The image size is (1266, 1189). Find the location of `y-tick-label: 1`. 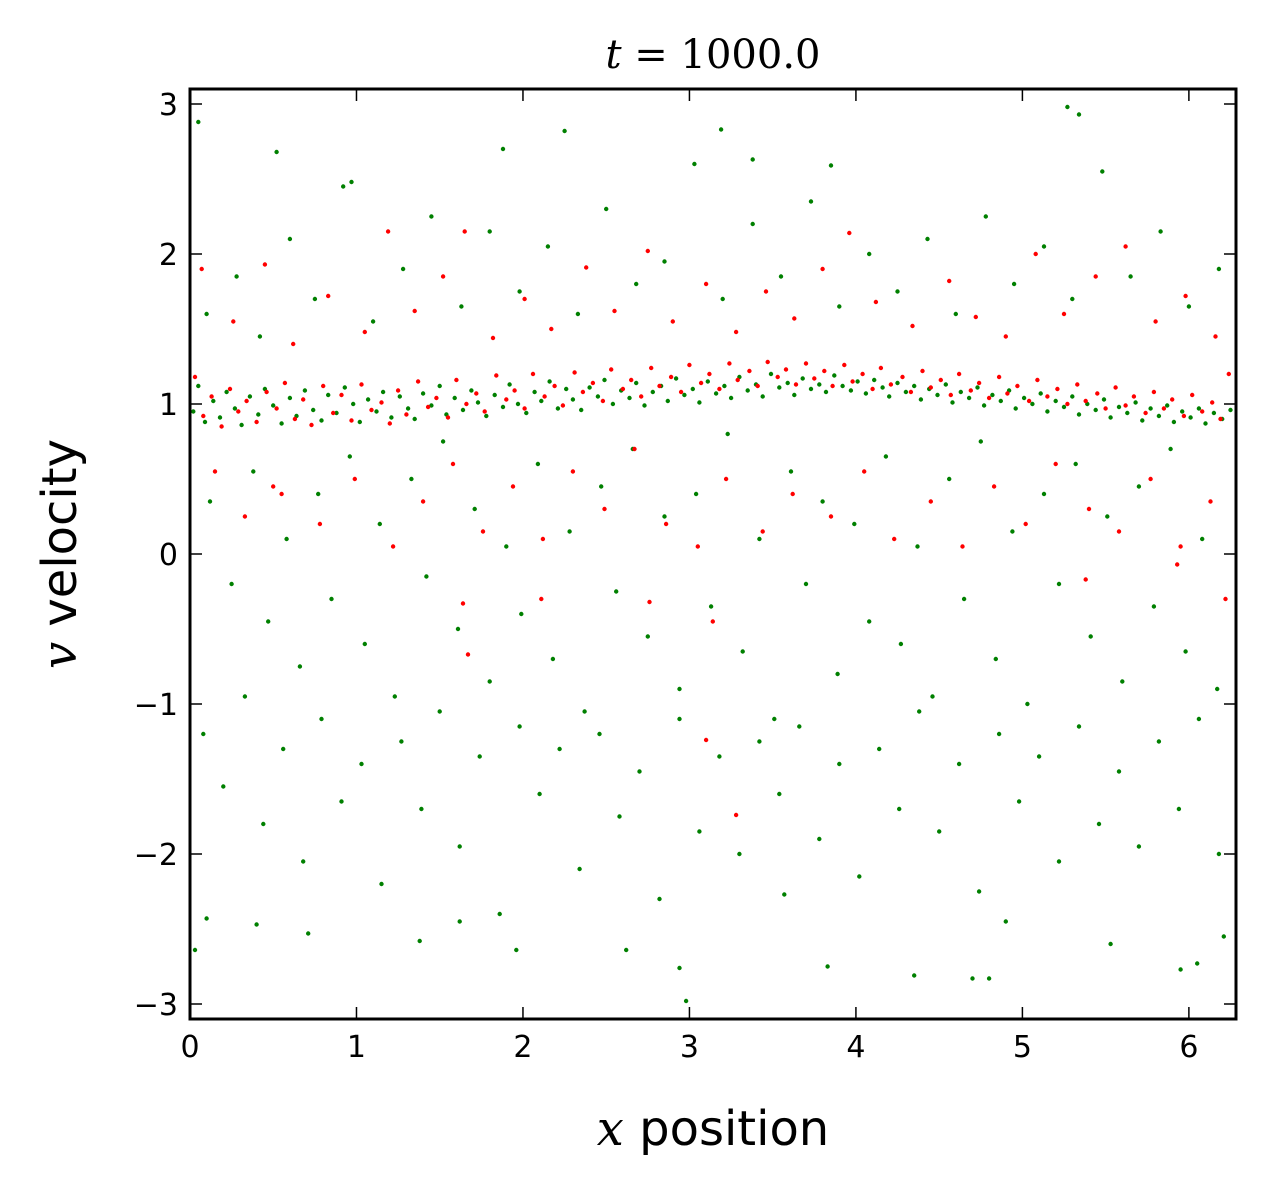

y-tick-label: 1 is located at coordinates (168, 405).